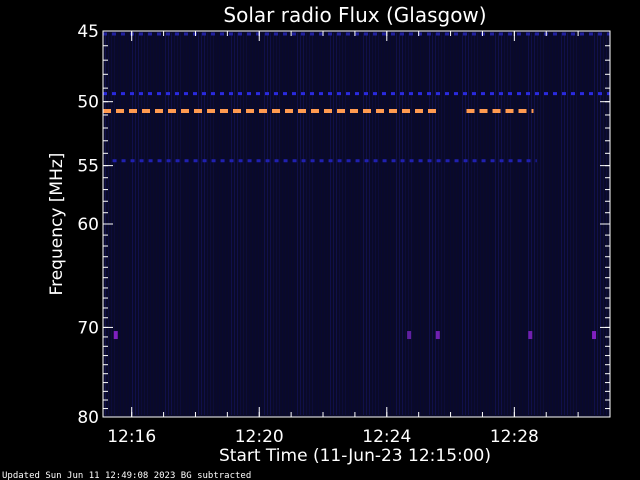  Describe the element at coordinates (386, 437) in the screenshot. I see `x-tick-label: 12:24` at that location.